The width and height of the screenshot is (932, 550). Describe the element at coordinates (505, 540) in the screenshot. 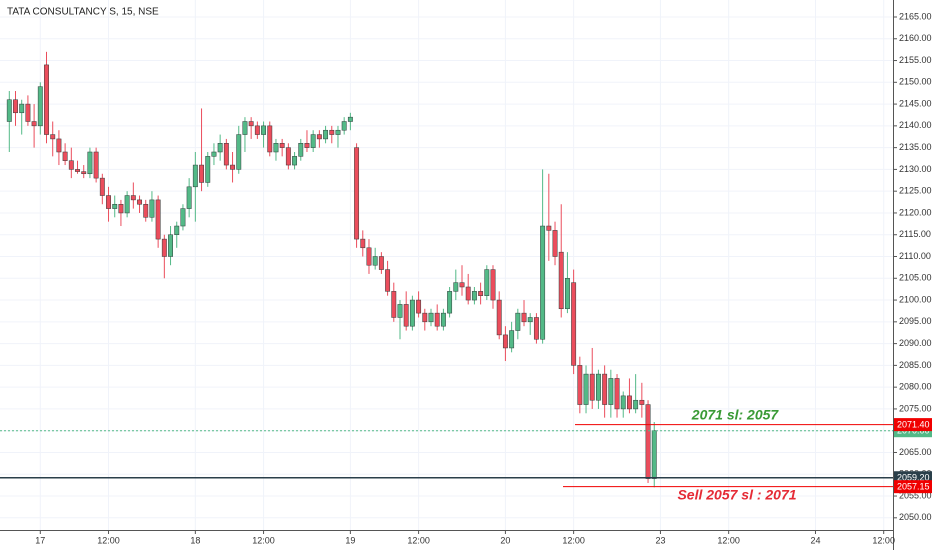

I see `x-tick-label: 20` at that location.